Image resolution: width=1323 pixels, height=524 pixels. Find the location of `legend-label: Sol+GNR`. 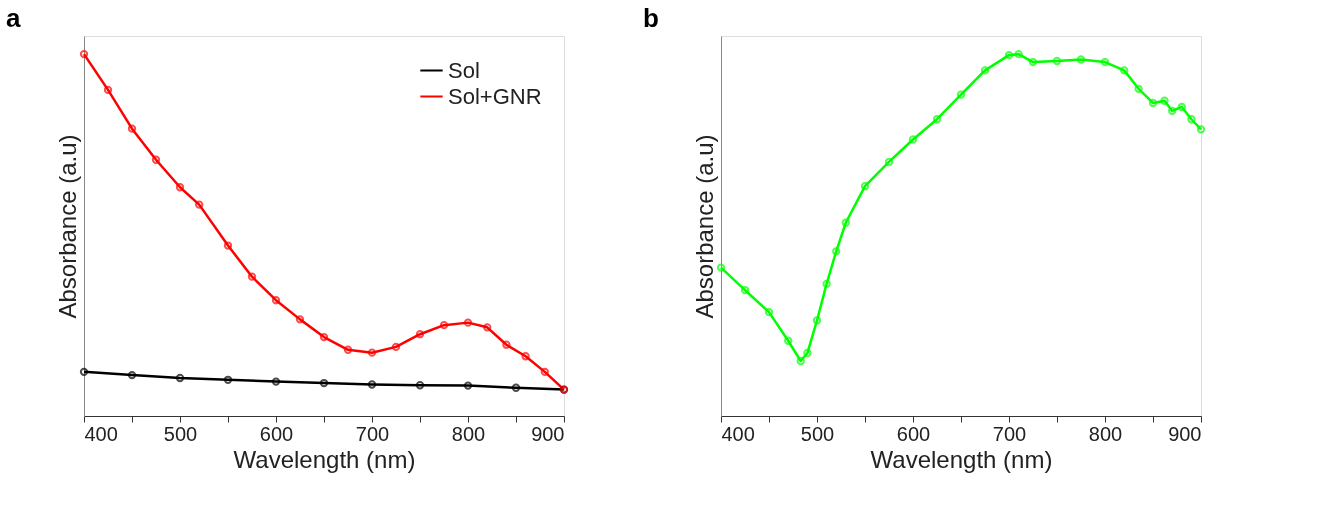

legend-label: Sol+GNR is located at coordinates (495, 96).